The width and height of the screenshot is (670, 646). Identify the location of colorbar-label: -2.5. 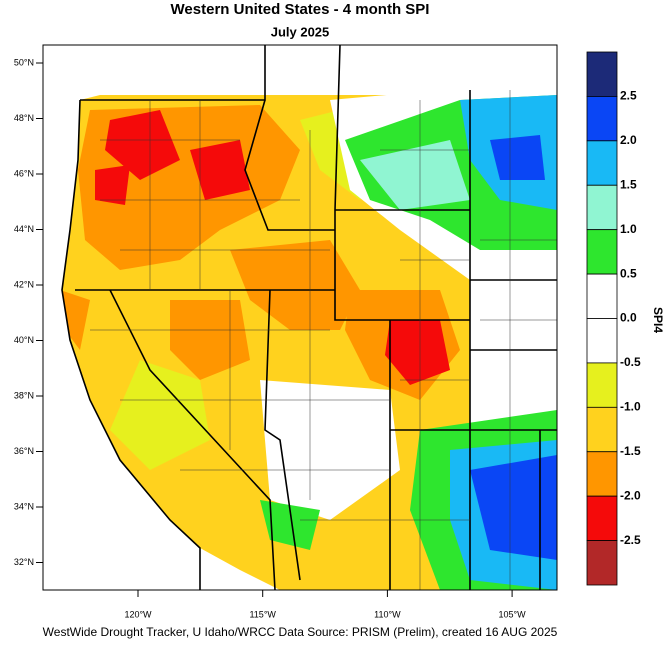
(630, 540).